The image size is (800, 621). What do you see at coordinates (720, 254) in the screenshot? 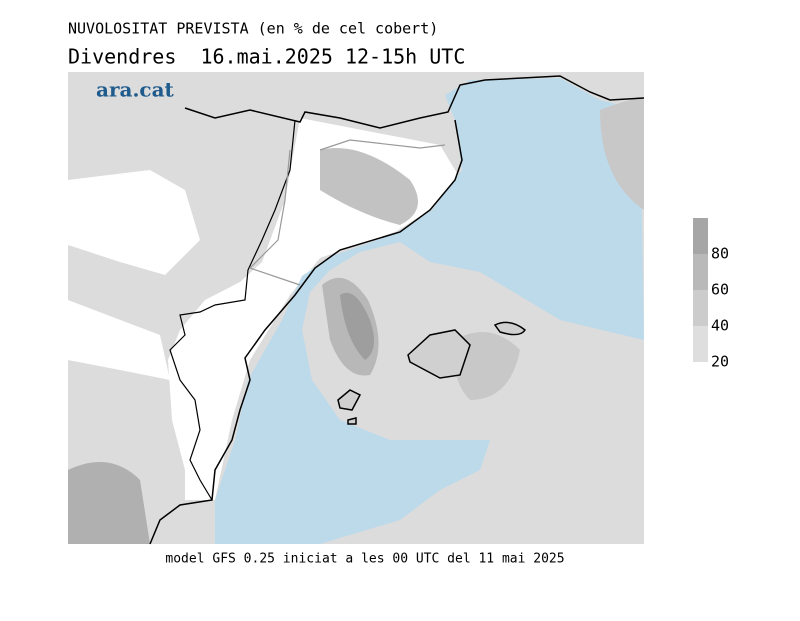
I see `colorbar-label: 80` at bounding box center [720, 254].